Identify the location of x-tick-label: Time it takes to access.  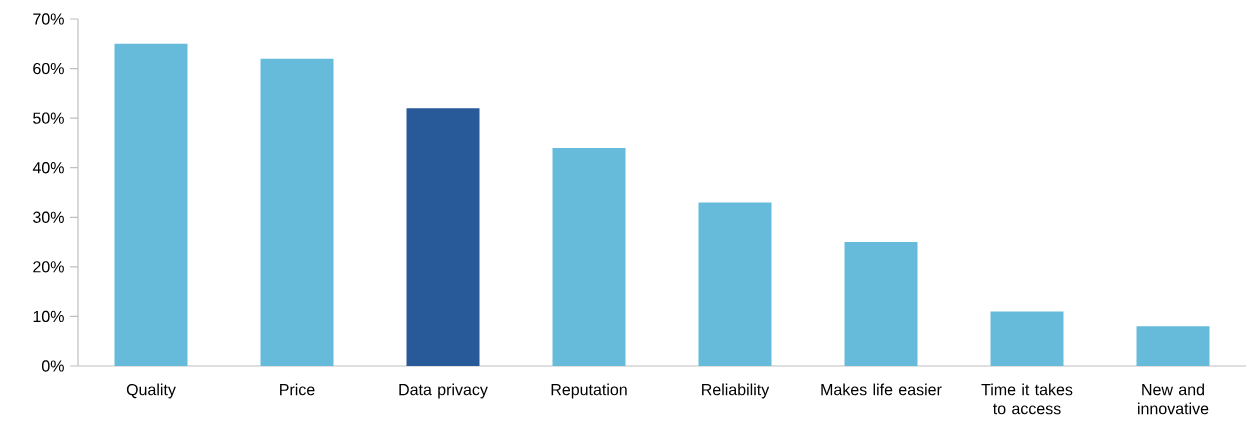
(1027, 399).